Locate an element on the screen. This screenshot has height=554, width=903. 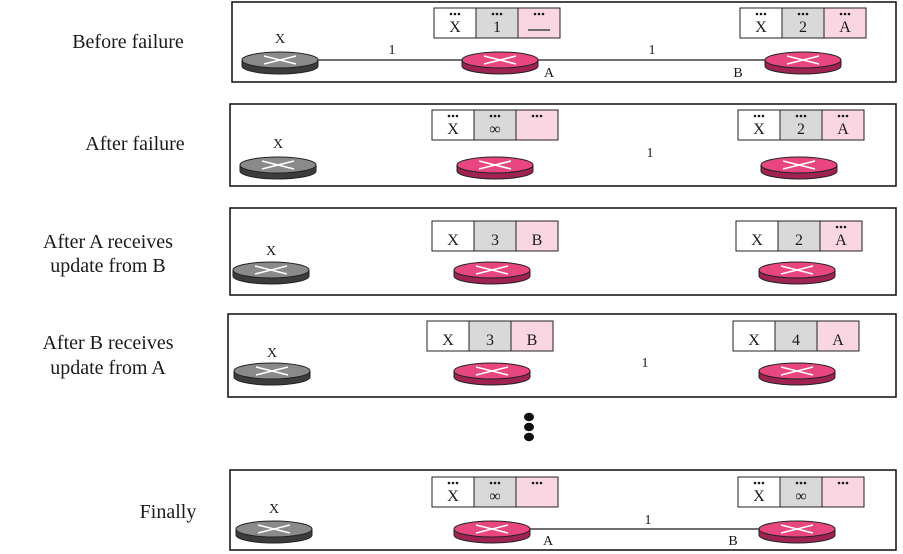
panel-4: After B receives update from A X 1 X 3 B X 4 A is located at coordinates (469, 355).